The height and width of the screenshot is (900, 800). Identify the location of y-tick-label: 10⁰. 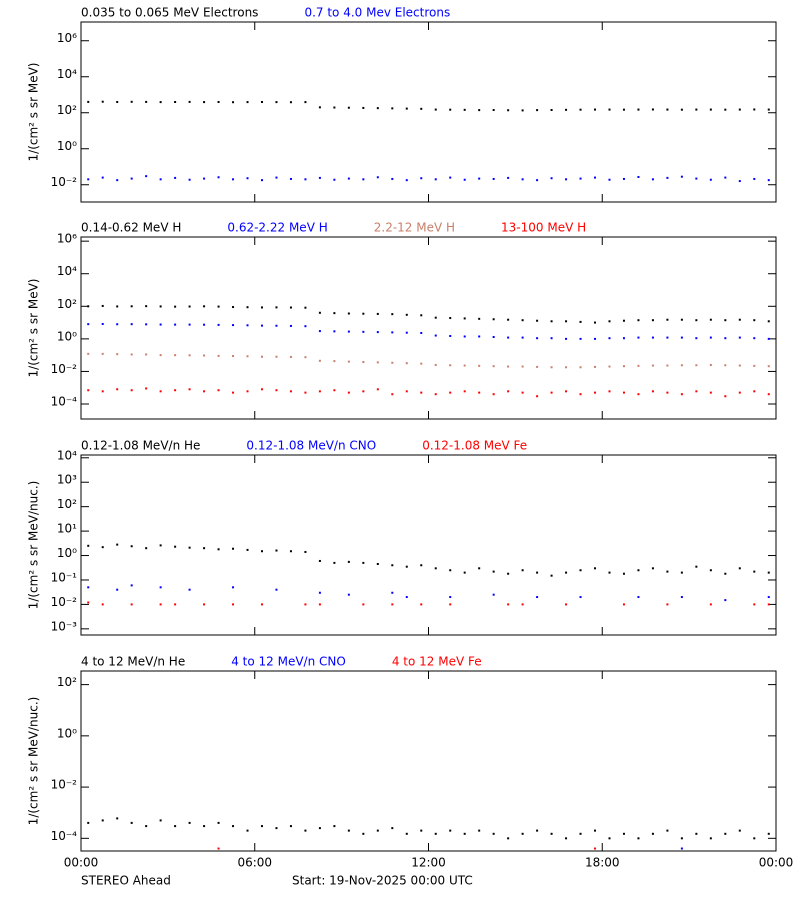
(67, 336).